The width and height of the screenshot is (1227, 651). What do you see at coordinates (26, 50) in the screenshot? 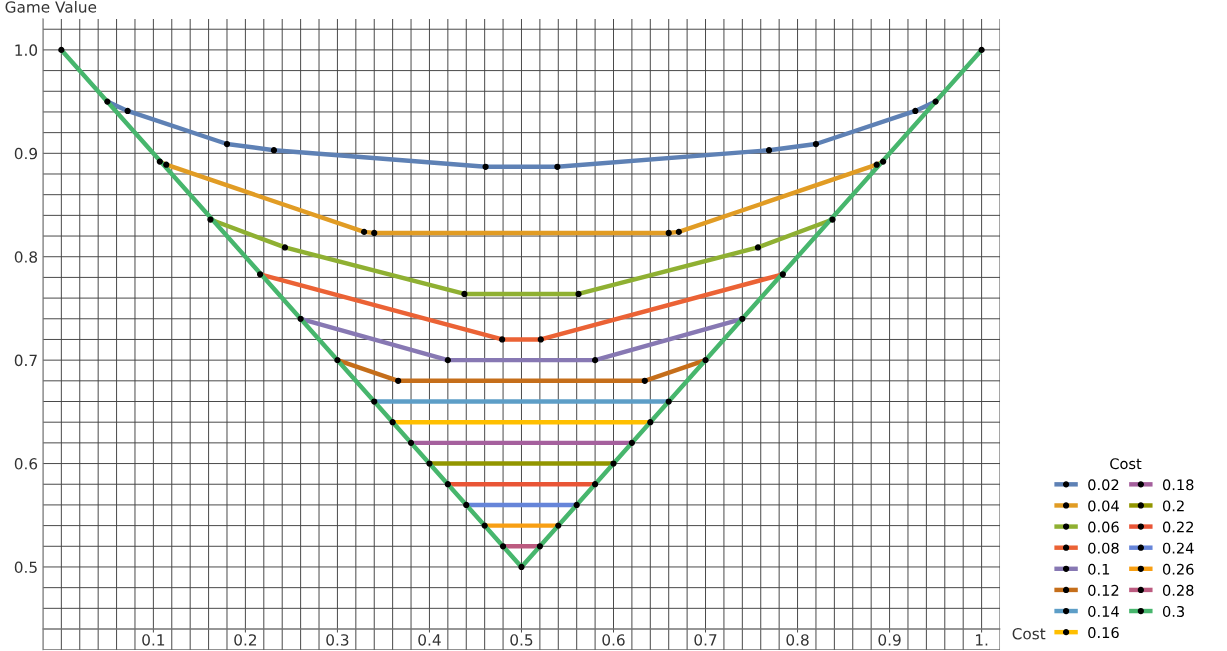
I see `y-tick-label: 1.0` at bounding box center [26, 50].